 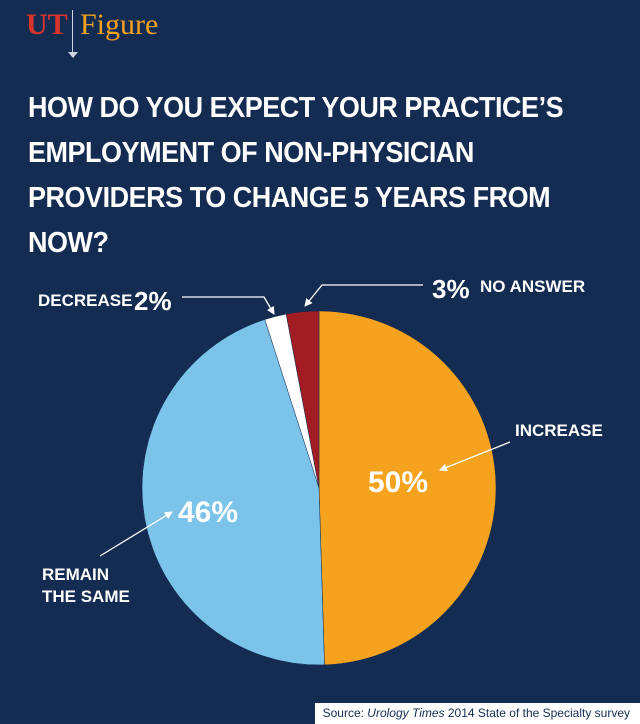 What do you see at coordinates (537, 713) in the screenshot?
I see `source-suffix: 2014 State of the Specialty survey` at bounding box center [537, 713].